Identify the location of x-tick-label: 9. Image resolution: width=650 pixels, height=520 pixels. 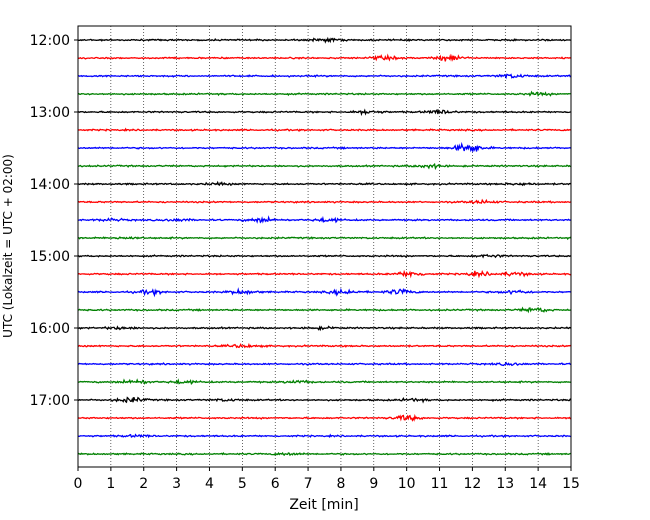
(373, 484).